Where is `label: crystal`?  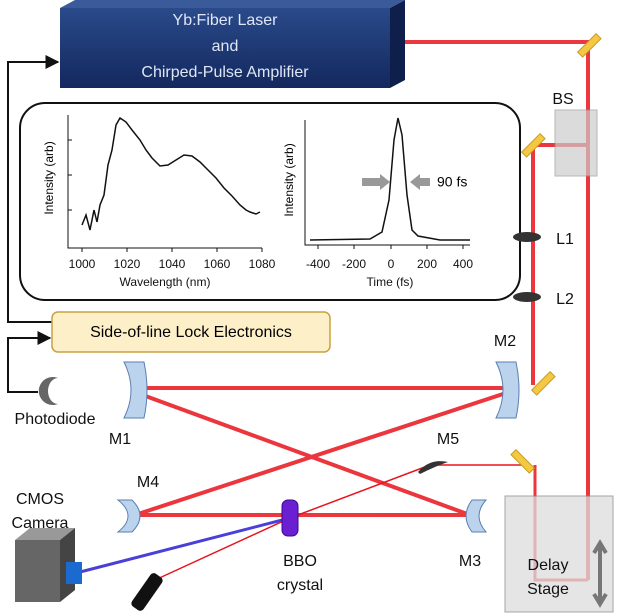
label: crystal is located at coordinates (300, 585).